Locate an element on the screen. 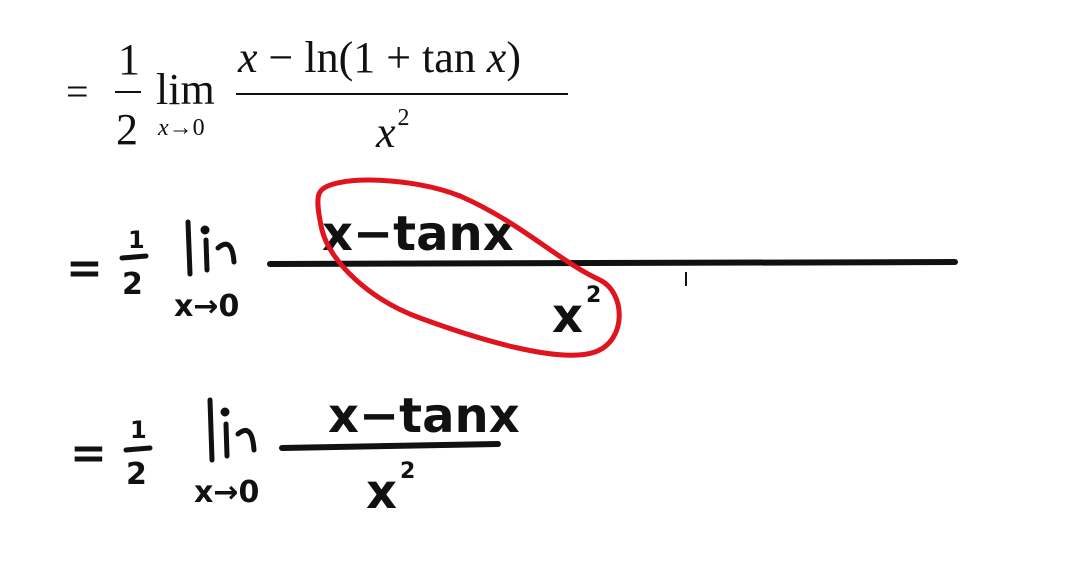  red-circle-annotation is located at coordinates (468, 267).